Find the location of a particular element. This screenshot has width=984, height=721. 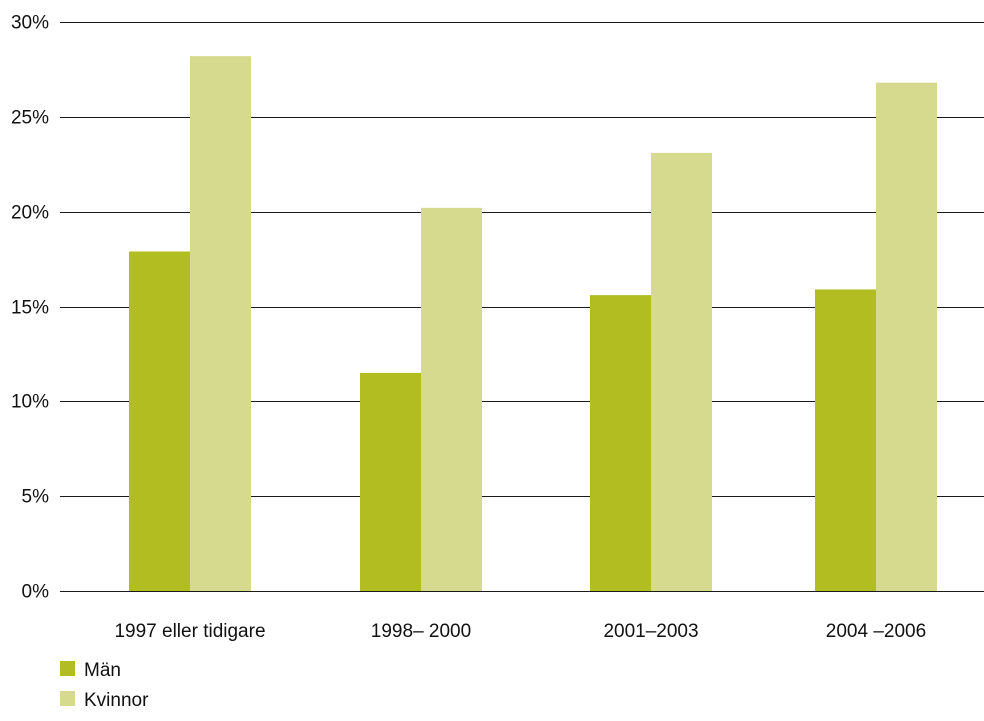

y-tick-label: 10% is located at coordinates (30, 402).